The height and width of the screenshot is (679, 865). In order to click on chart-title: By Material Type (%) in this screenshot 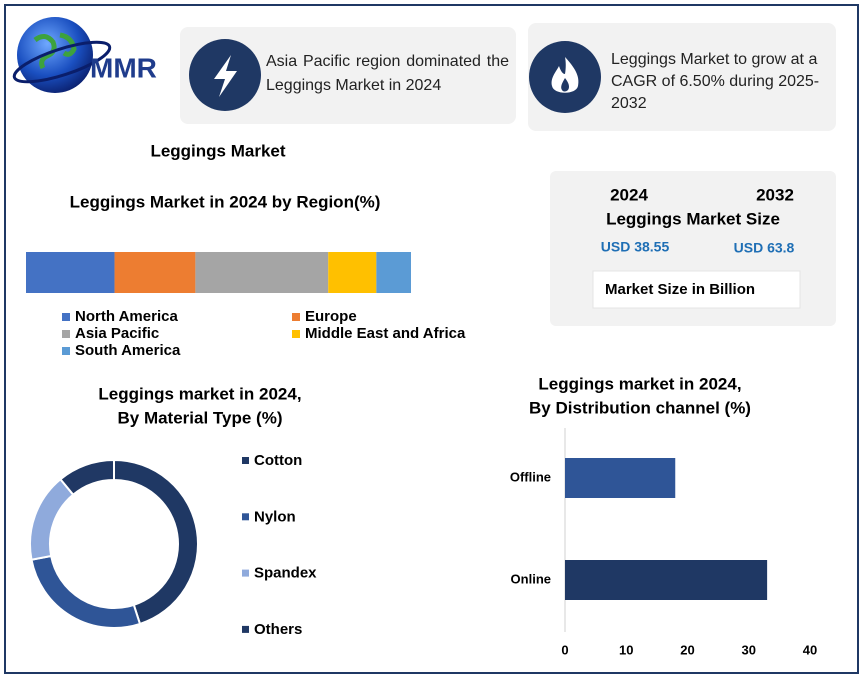, I will do `click(199, 417)`.